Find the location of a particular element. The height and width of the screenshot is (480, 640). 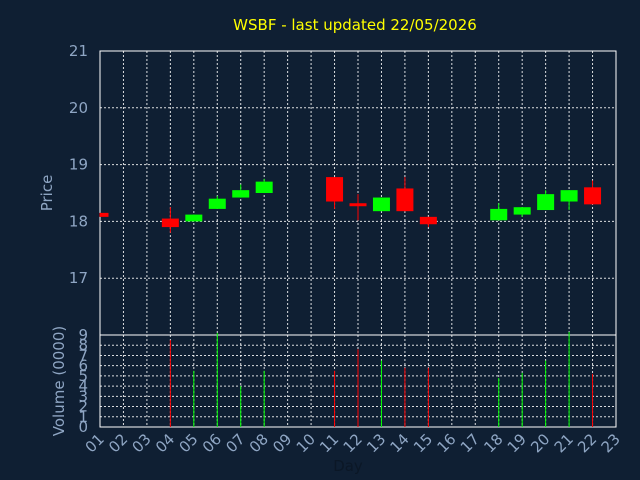

volume-tick-label: 4 is located at coordinates (83, 386).